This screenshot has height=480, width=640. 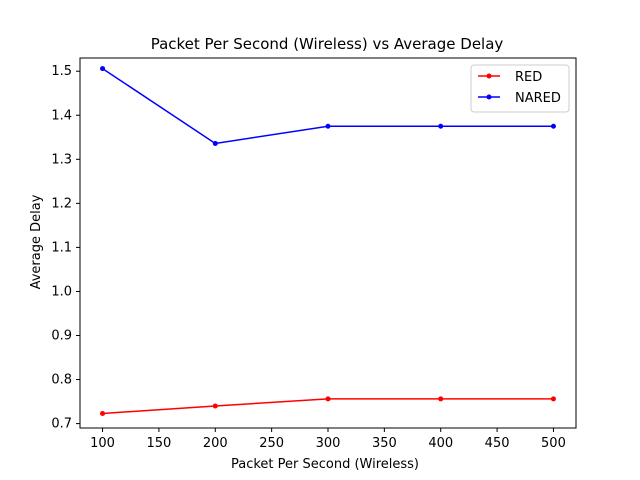 What do you see at coordinates (271, 443) in the screenshot?
I see `x-tick-label: 250` at bounding box center [271, 443].